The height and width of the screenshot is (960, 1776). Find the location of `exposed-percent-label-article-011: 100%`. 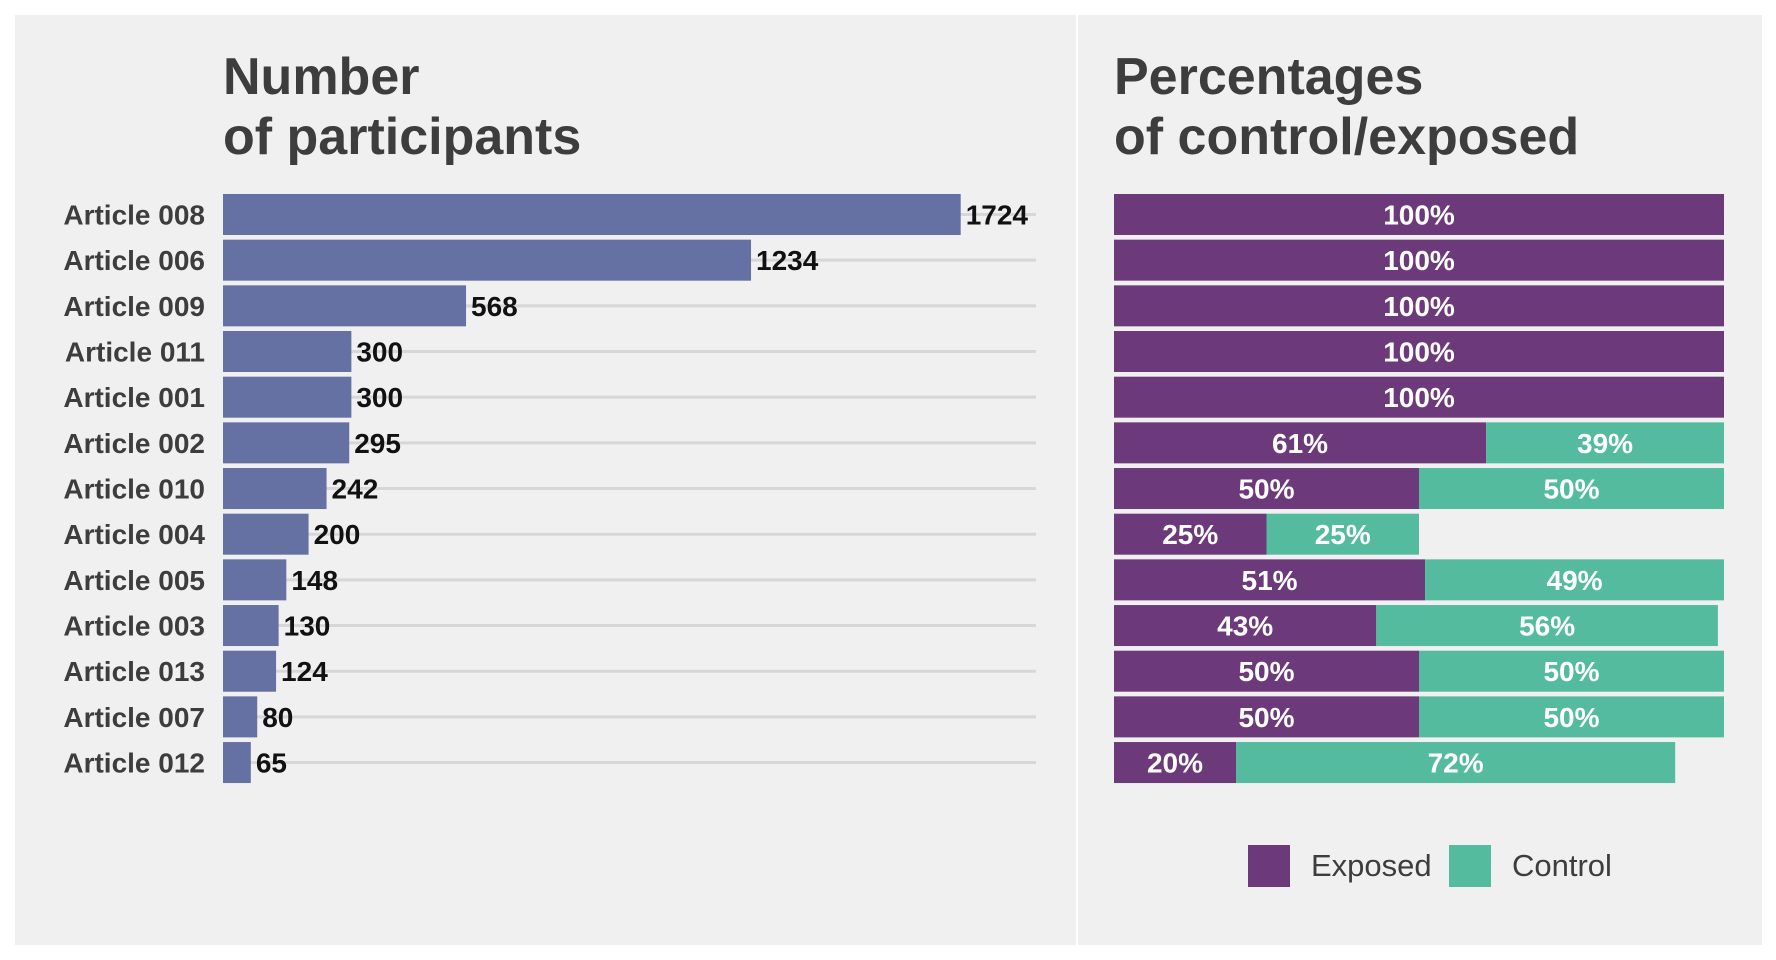

exposed-percent-label-article-011: 100% is located at coordinates (1419, 352).